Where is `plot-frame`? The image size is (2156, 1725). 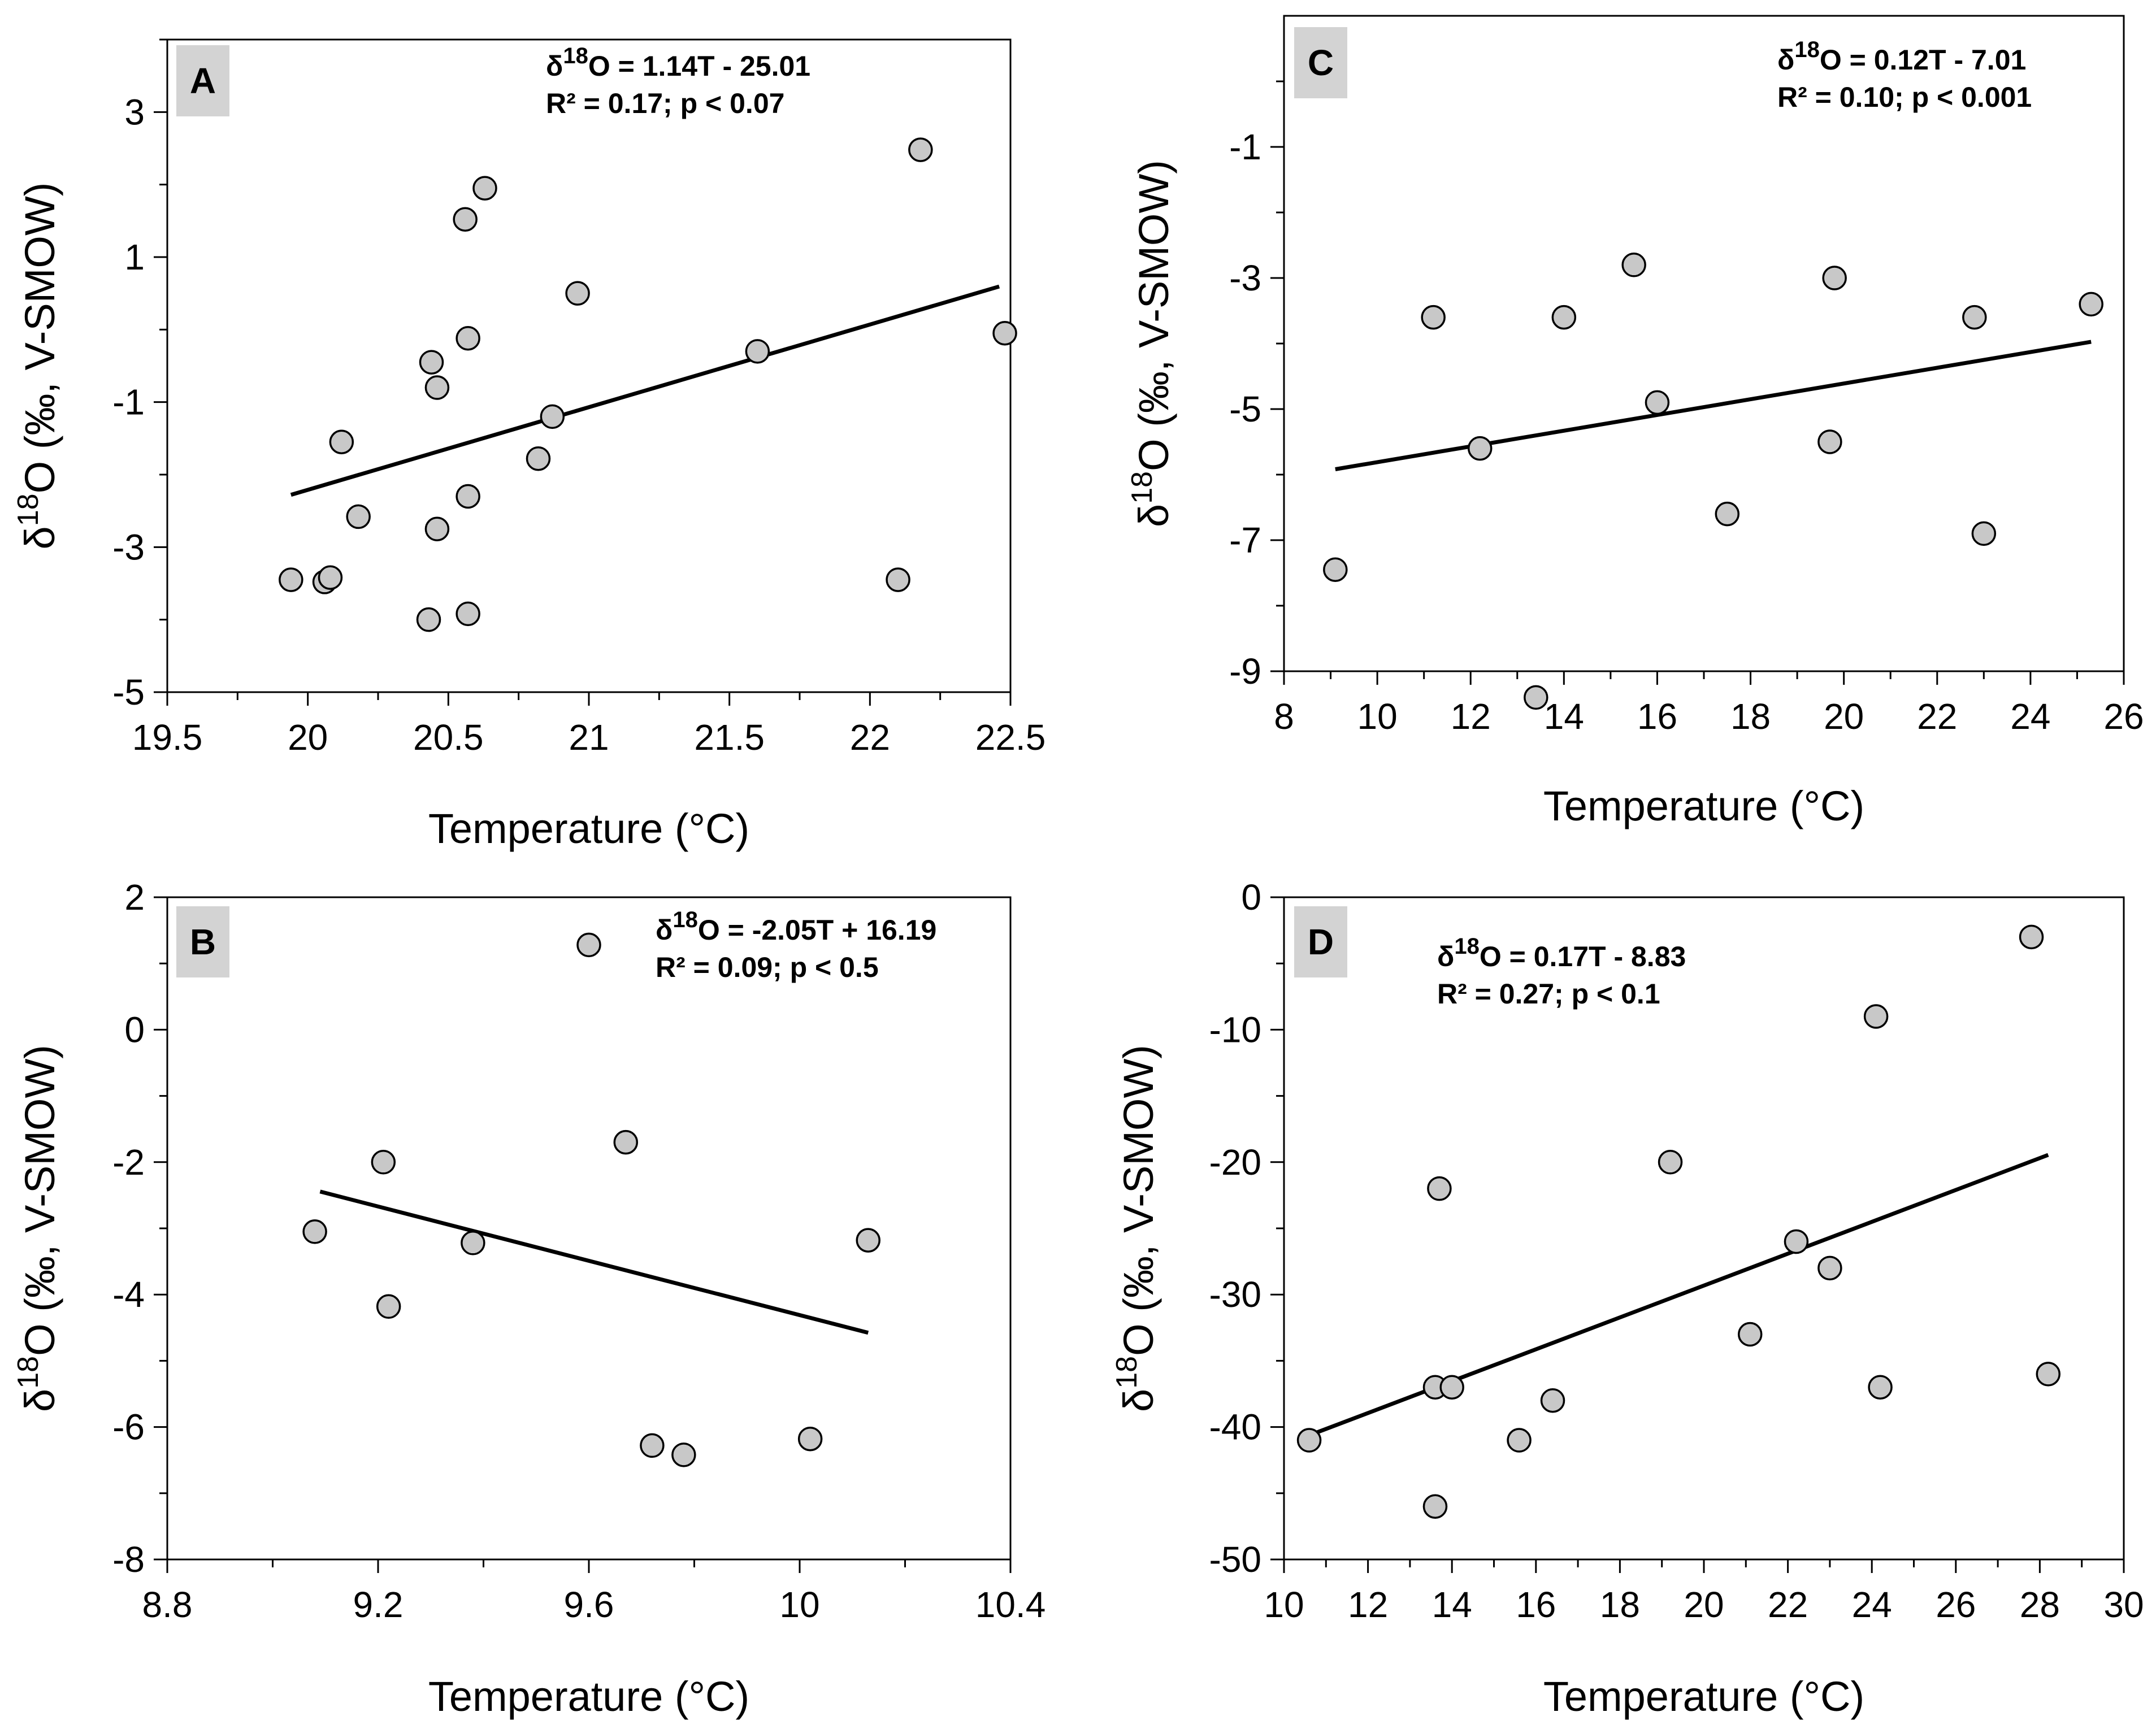 plot-frame is located at coordinates (1704, 344).